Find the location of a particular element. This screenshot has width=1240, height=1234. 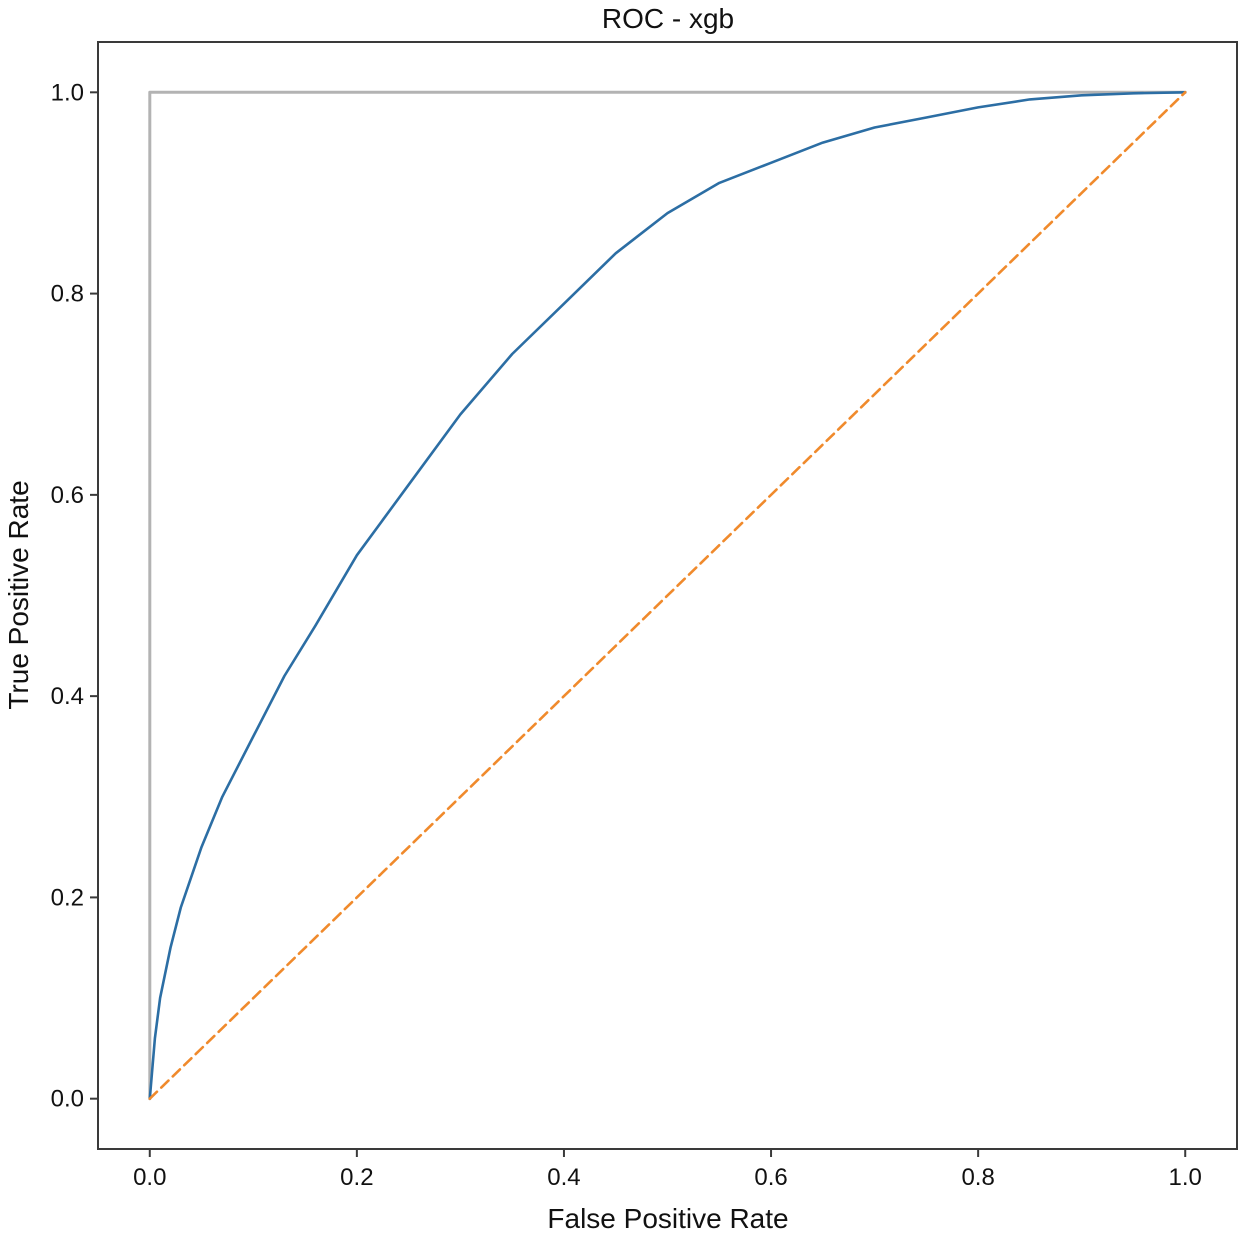

y-axis-title: True Positive Rate is located at coordinates (18, 594).